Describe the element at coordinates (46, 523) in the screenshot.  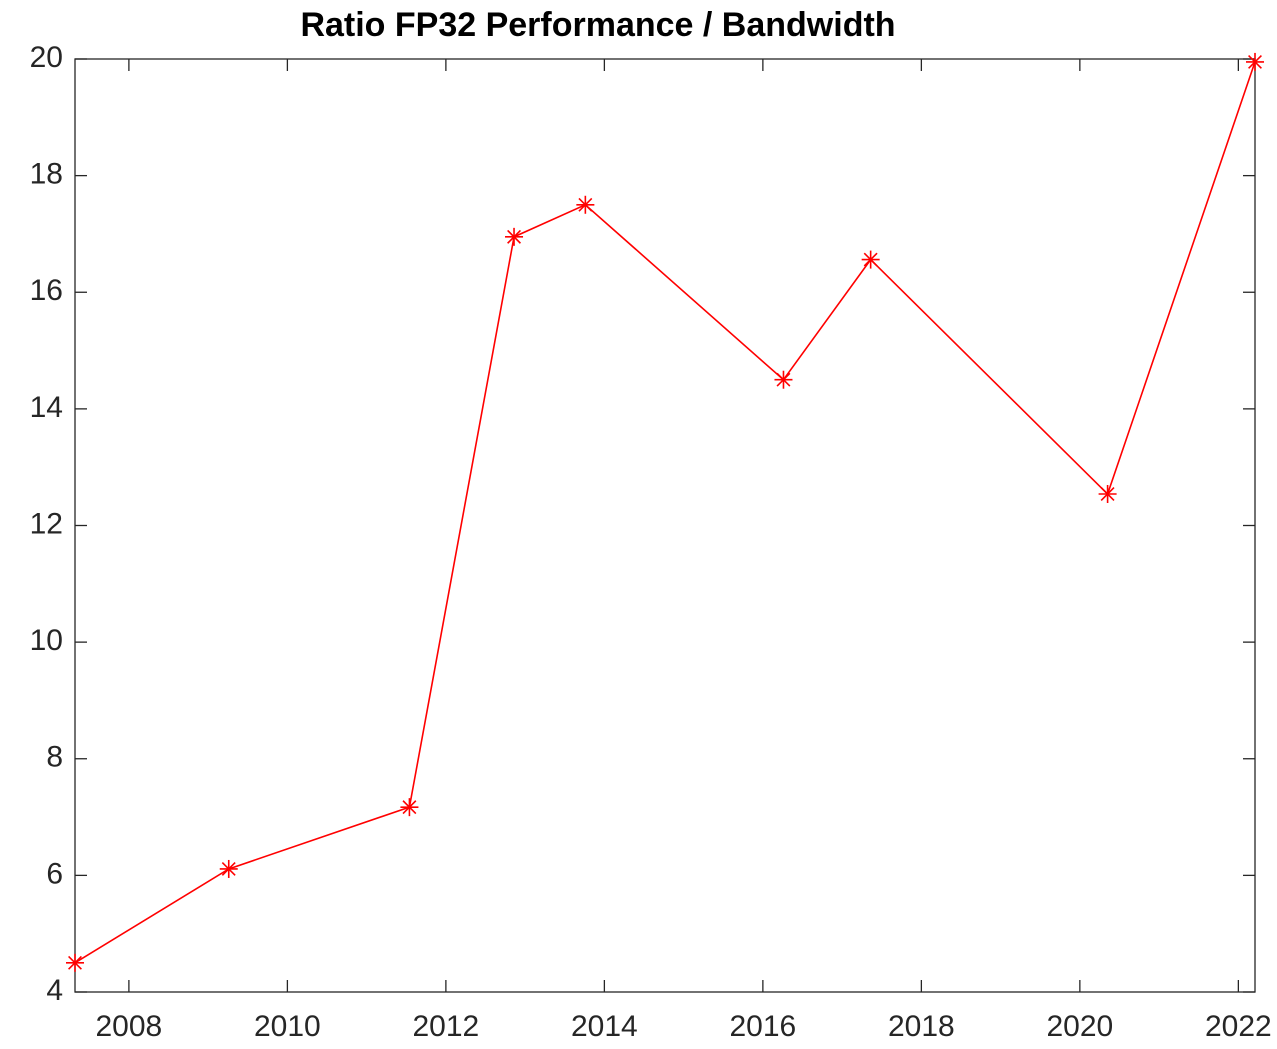
I see `y-tick-label: 12` at that location.